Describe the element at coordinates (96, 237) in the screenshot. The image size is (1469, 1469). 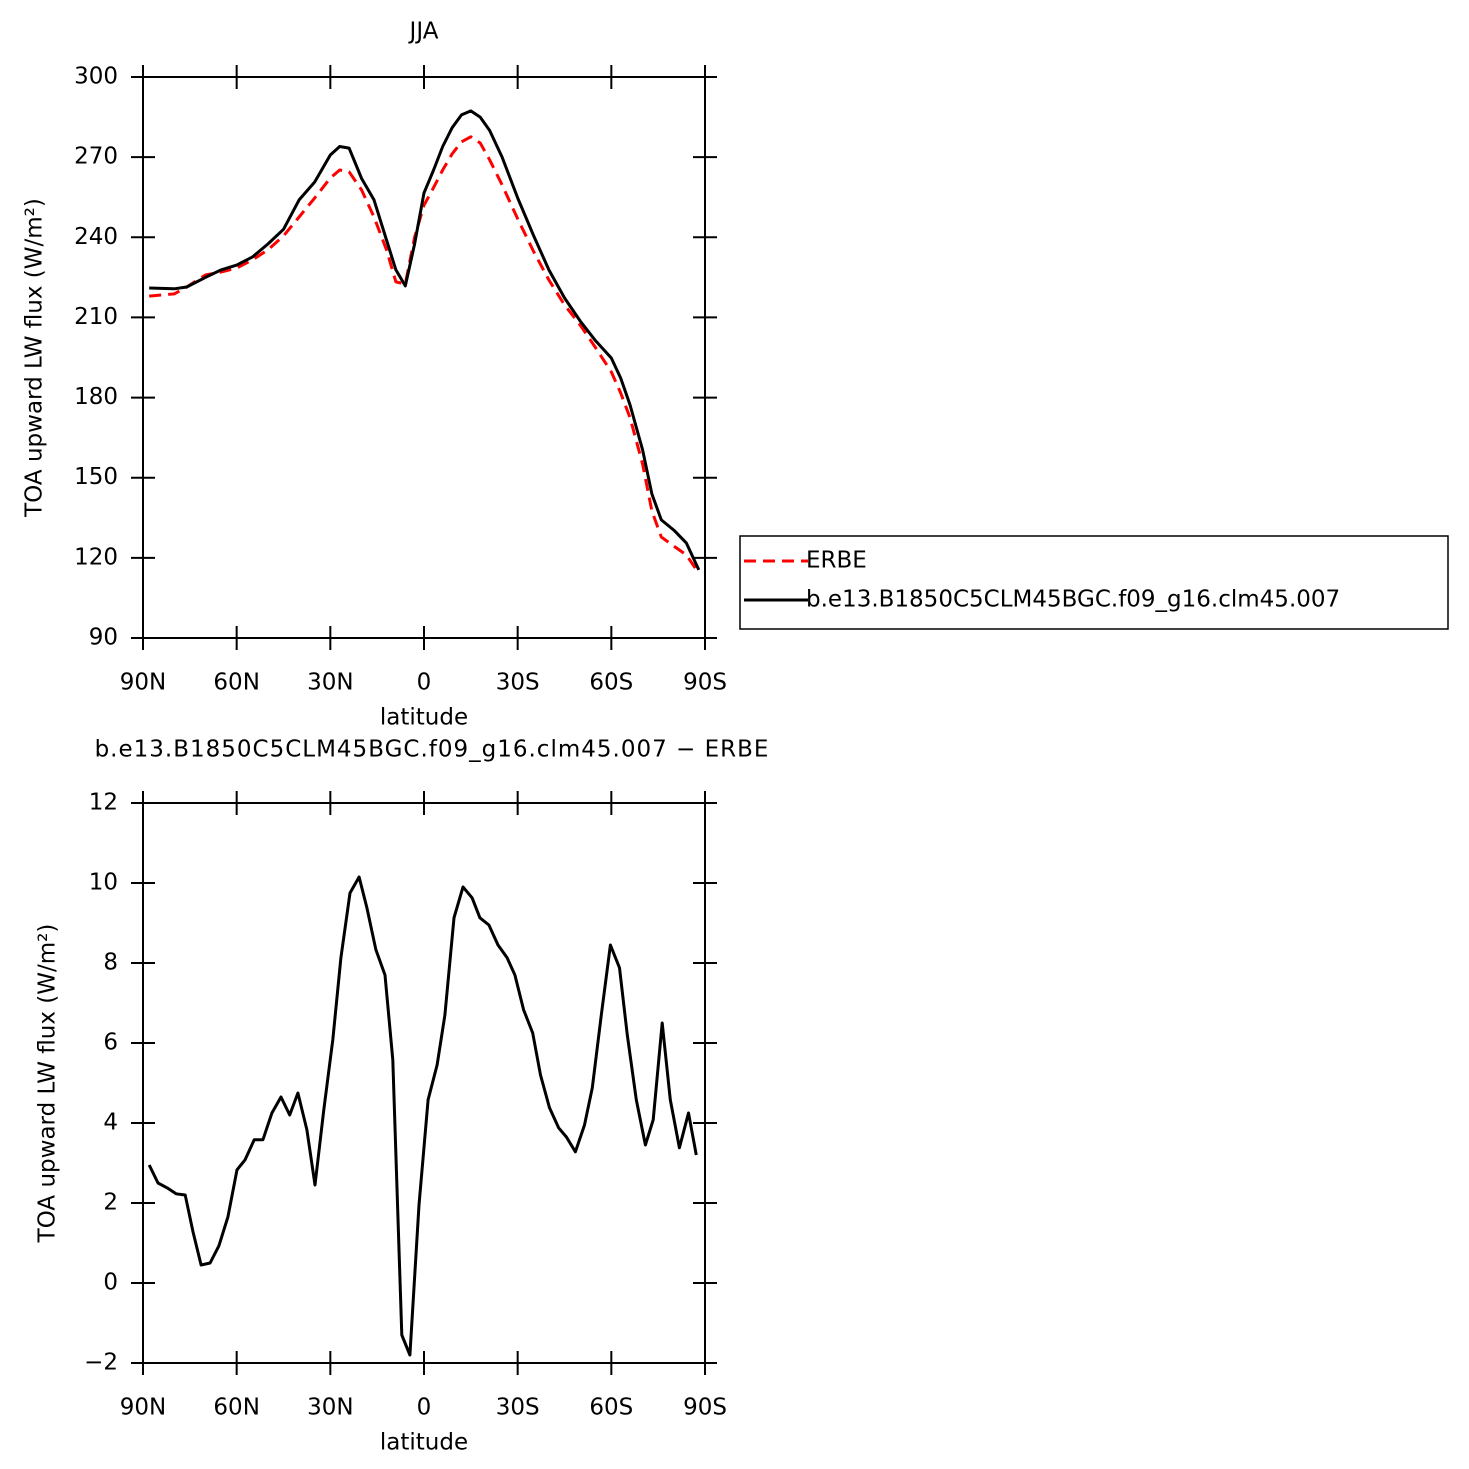
I see `y-tick-label: 240` at that location.